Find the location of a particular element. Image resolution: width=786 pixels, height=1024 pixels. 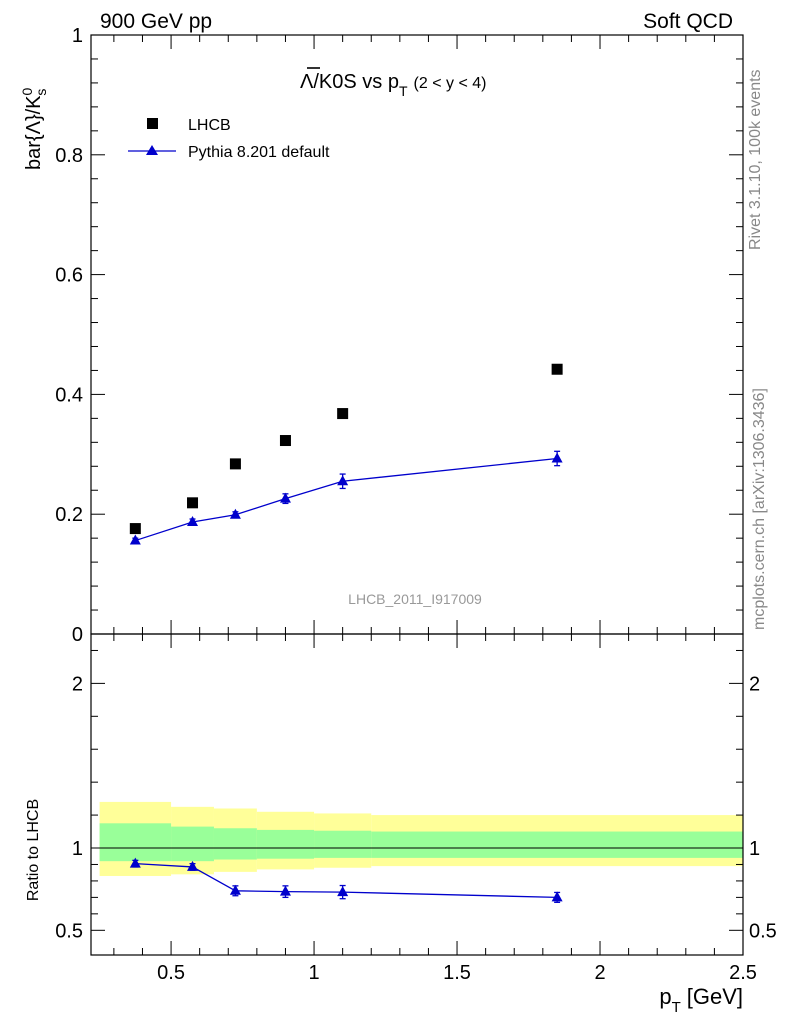

x-axis-label: pT [GeV] is located at coordinates (701, 1000).